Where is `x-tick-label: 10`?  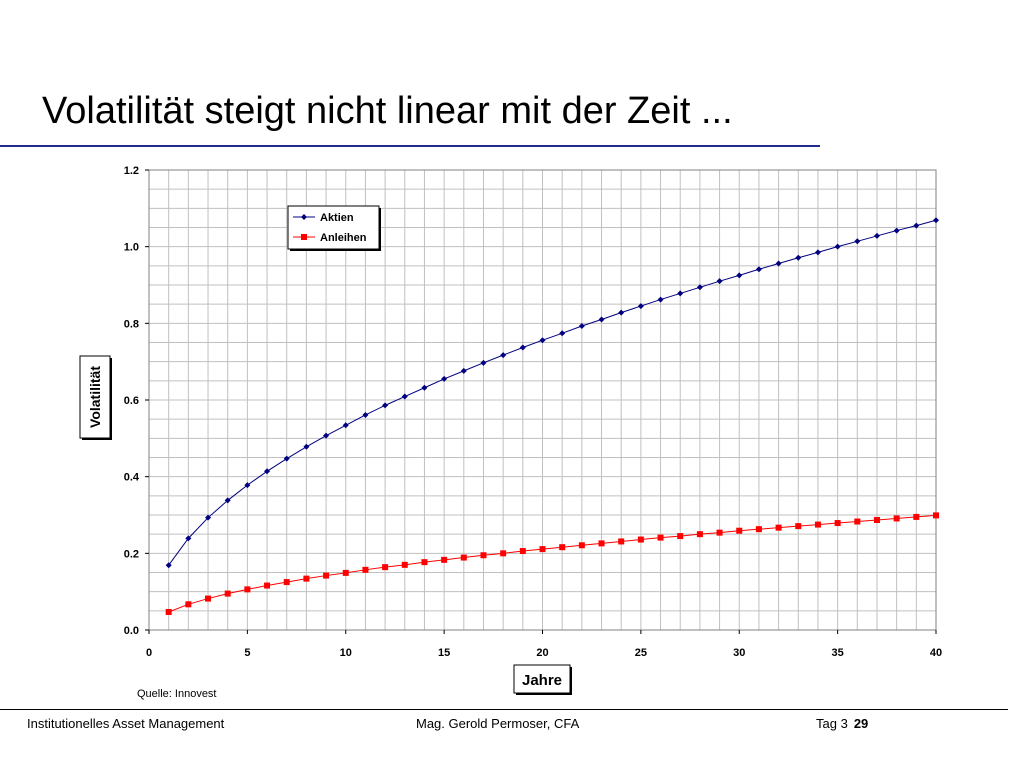 x-tick-label: 10 is located at coordinates (346, 653).